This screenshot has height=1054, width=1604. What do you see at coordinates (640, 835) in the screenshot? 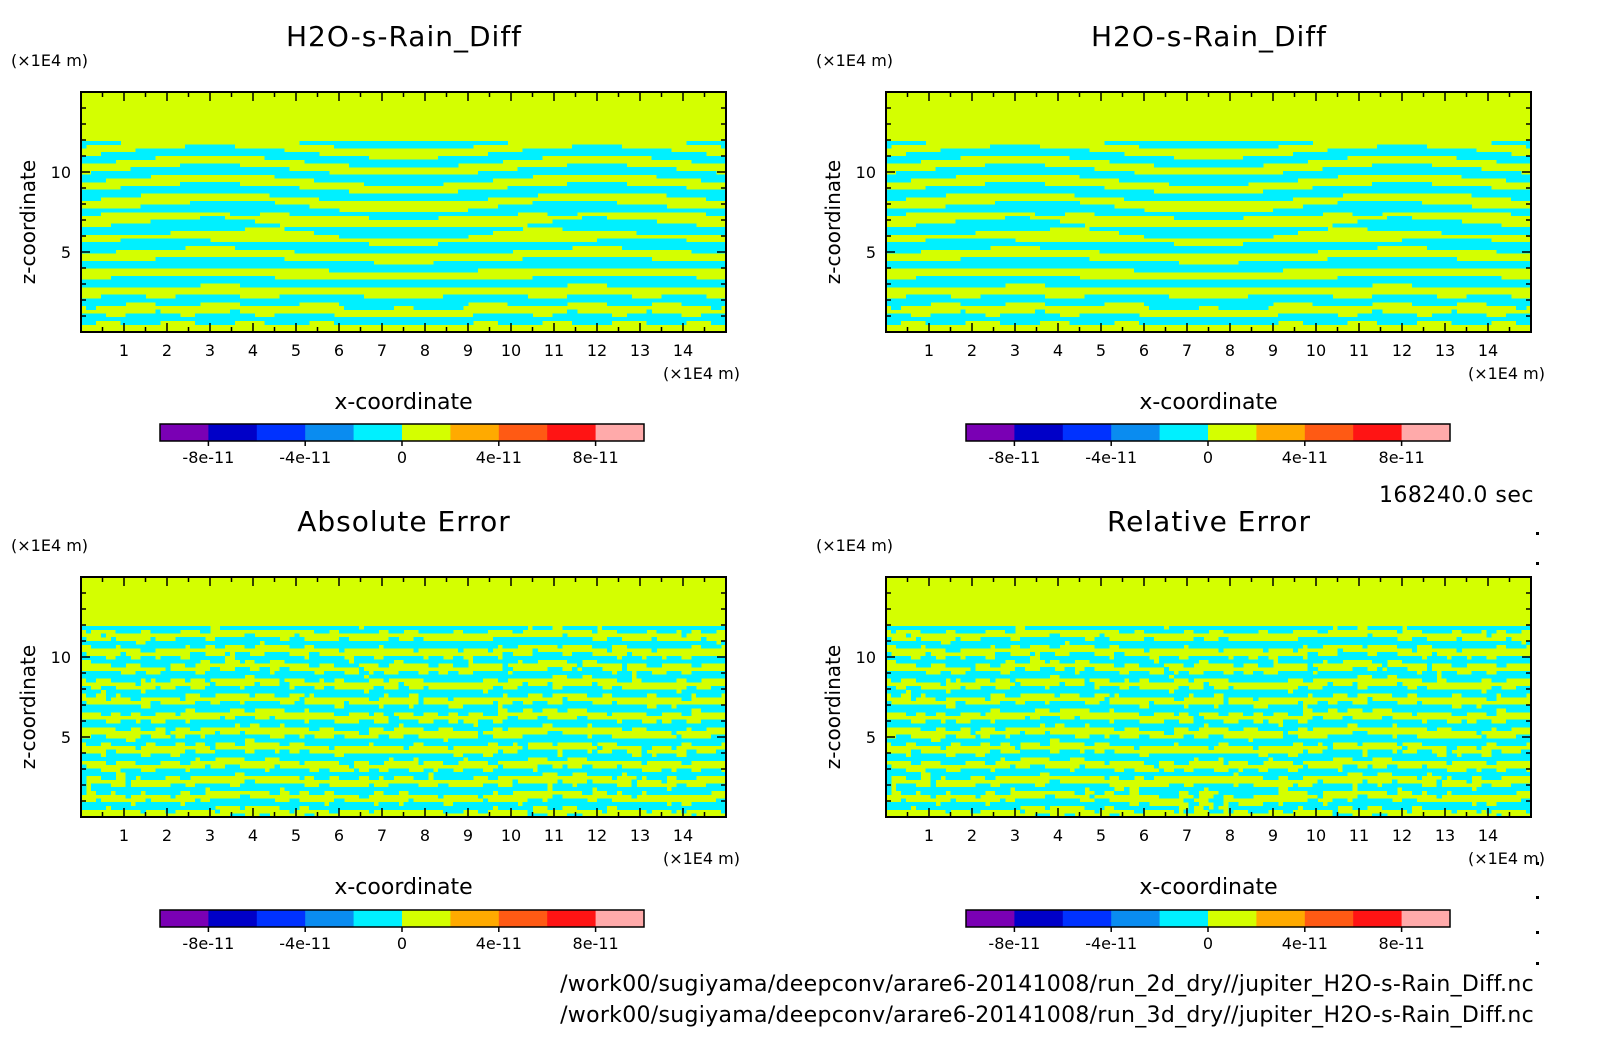
I see `x-tick-label: 13` at bounding box center [640, 835].